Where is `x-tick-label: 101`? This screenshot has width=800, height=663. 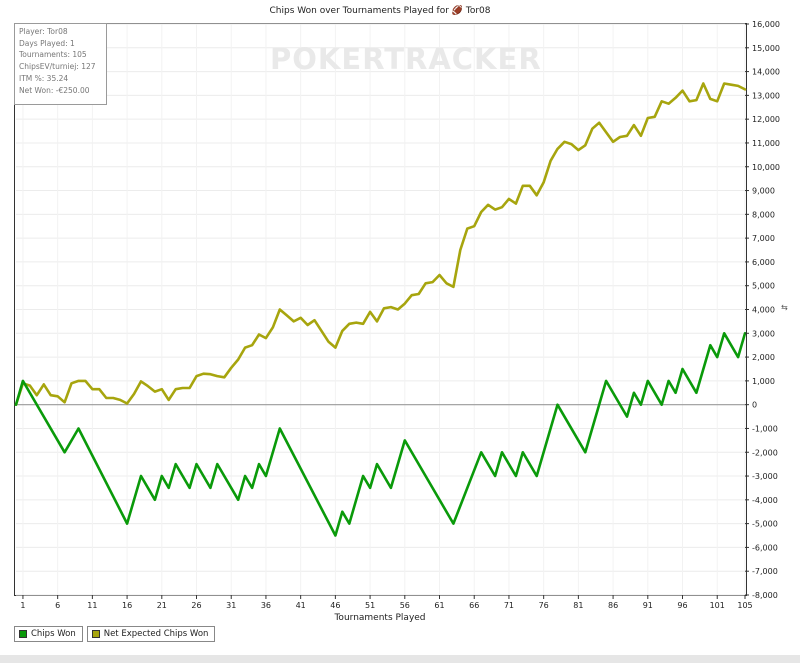
x-tick-label: 101 is located at coordinates (717, 605).